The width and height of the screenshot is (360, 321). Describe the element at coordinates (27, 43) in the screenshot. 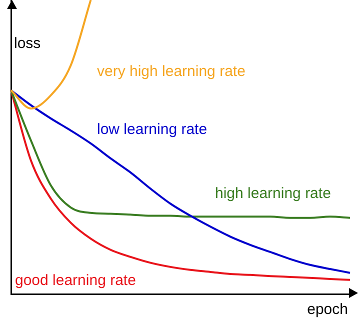

I see `y-axis-title: loss` at that location.